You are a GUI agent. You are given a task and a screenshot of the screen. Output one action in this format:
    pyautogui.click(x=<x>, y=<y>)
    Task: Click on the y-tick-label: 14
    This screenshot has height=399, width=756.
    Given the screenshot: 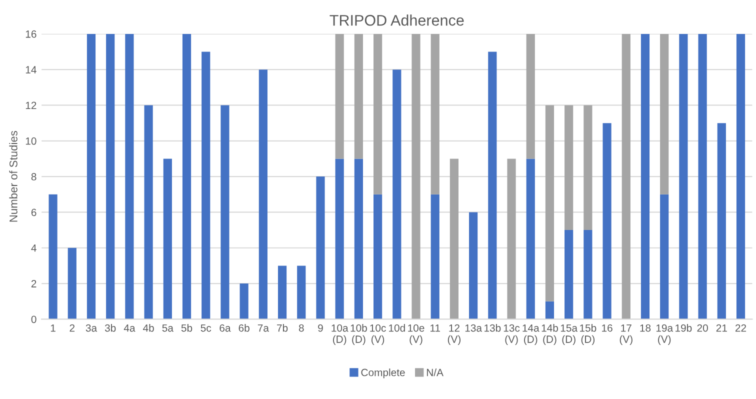 What is the action you would take?
    pyautogui.click(x=31, y=70)
    